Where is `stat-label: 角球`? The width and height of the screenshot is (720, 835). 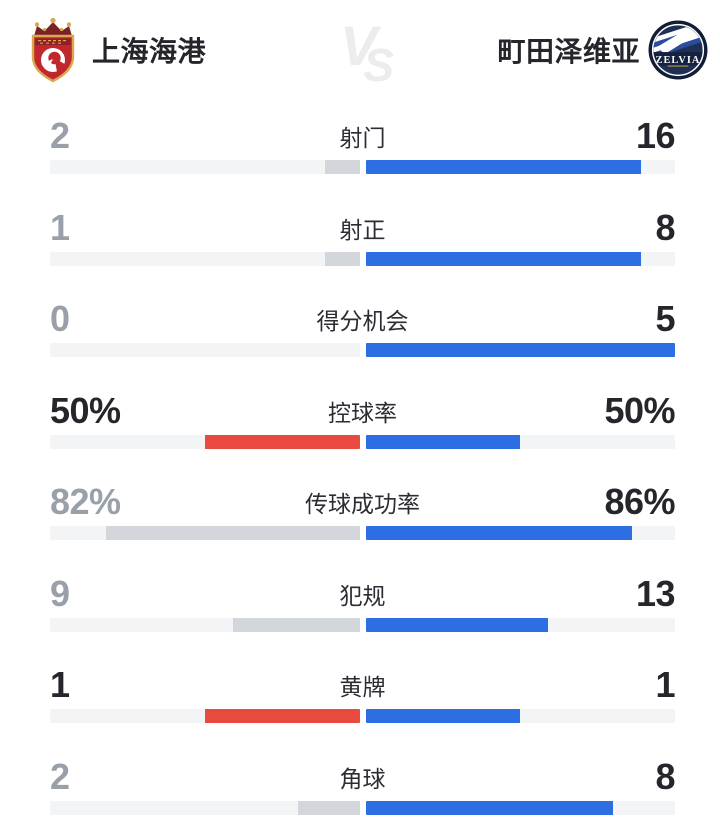 stat-label: 角球 is located at coordinates (362, 778).